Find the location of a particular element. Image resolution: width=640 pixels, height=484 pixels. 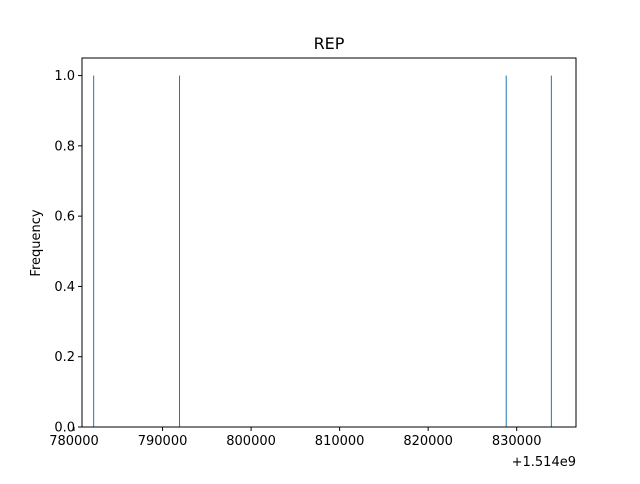

y-tick-label: 0.6 is located at coordinates (64, 217).